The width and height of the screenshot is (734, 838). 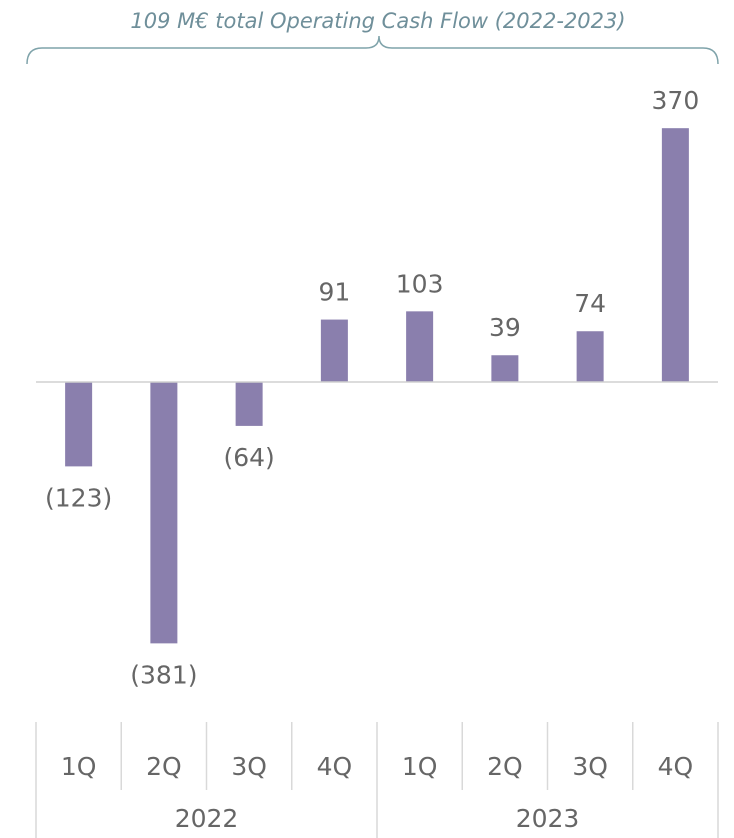 I want to click on value-label: (123), so click(x=78, y=497).